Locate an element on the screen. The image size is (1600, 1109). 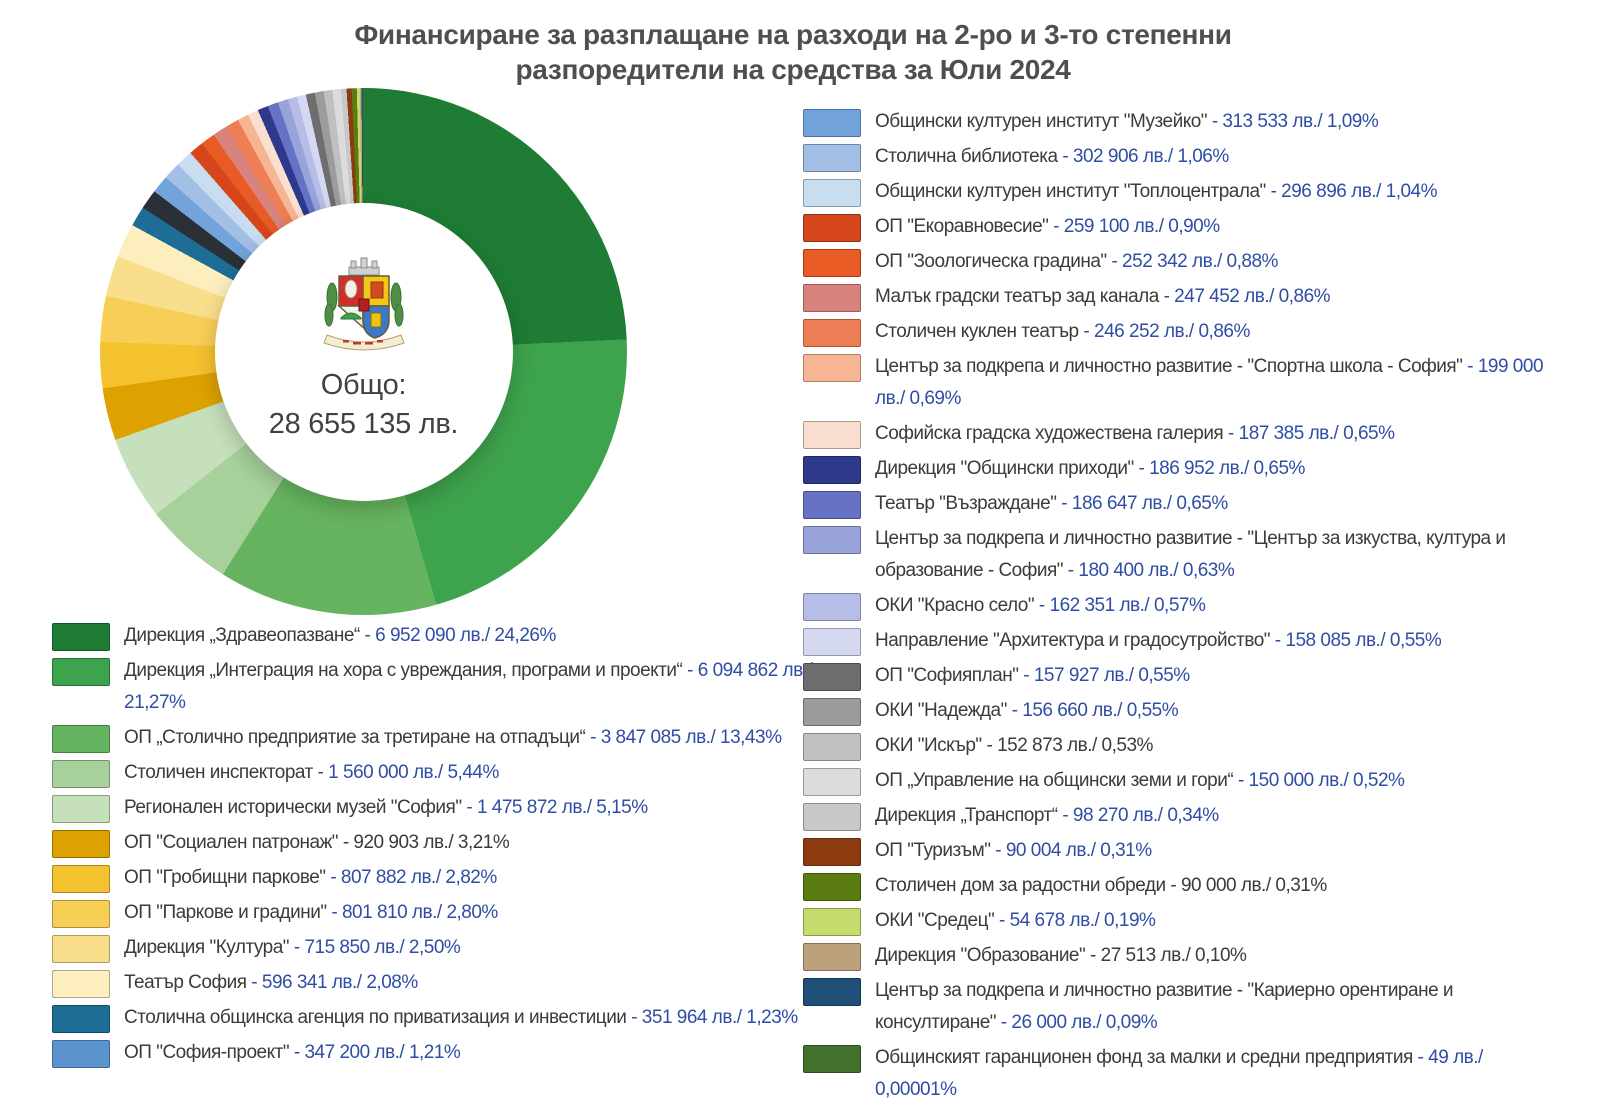
legend-value: - 3 847 085 лв./ 13,43% is located at coordinates (686, 737).